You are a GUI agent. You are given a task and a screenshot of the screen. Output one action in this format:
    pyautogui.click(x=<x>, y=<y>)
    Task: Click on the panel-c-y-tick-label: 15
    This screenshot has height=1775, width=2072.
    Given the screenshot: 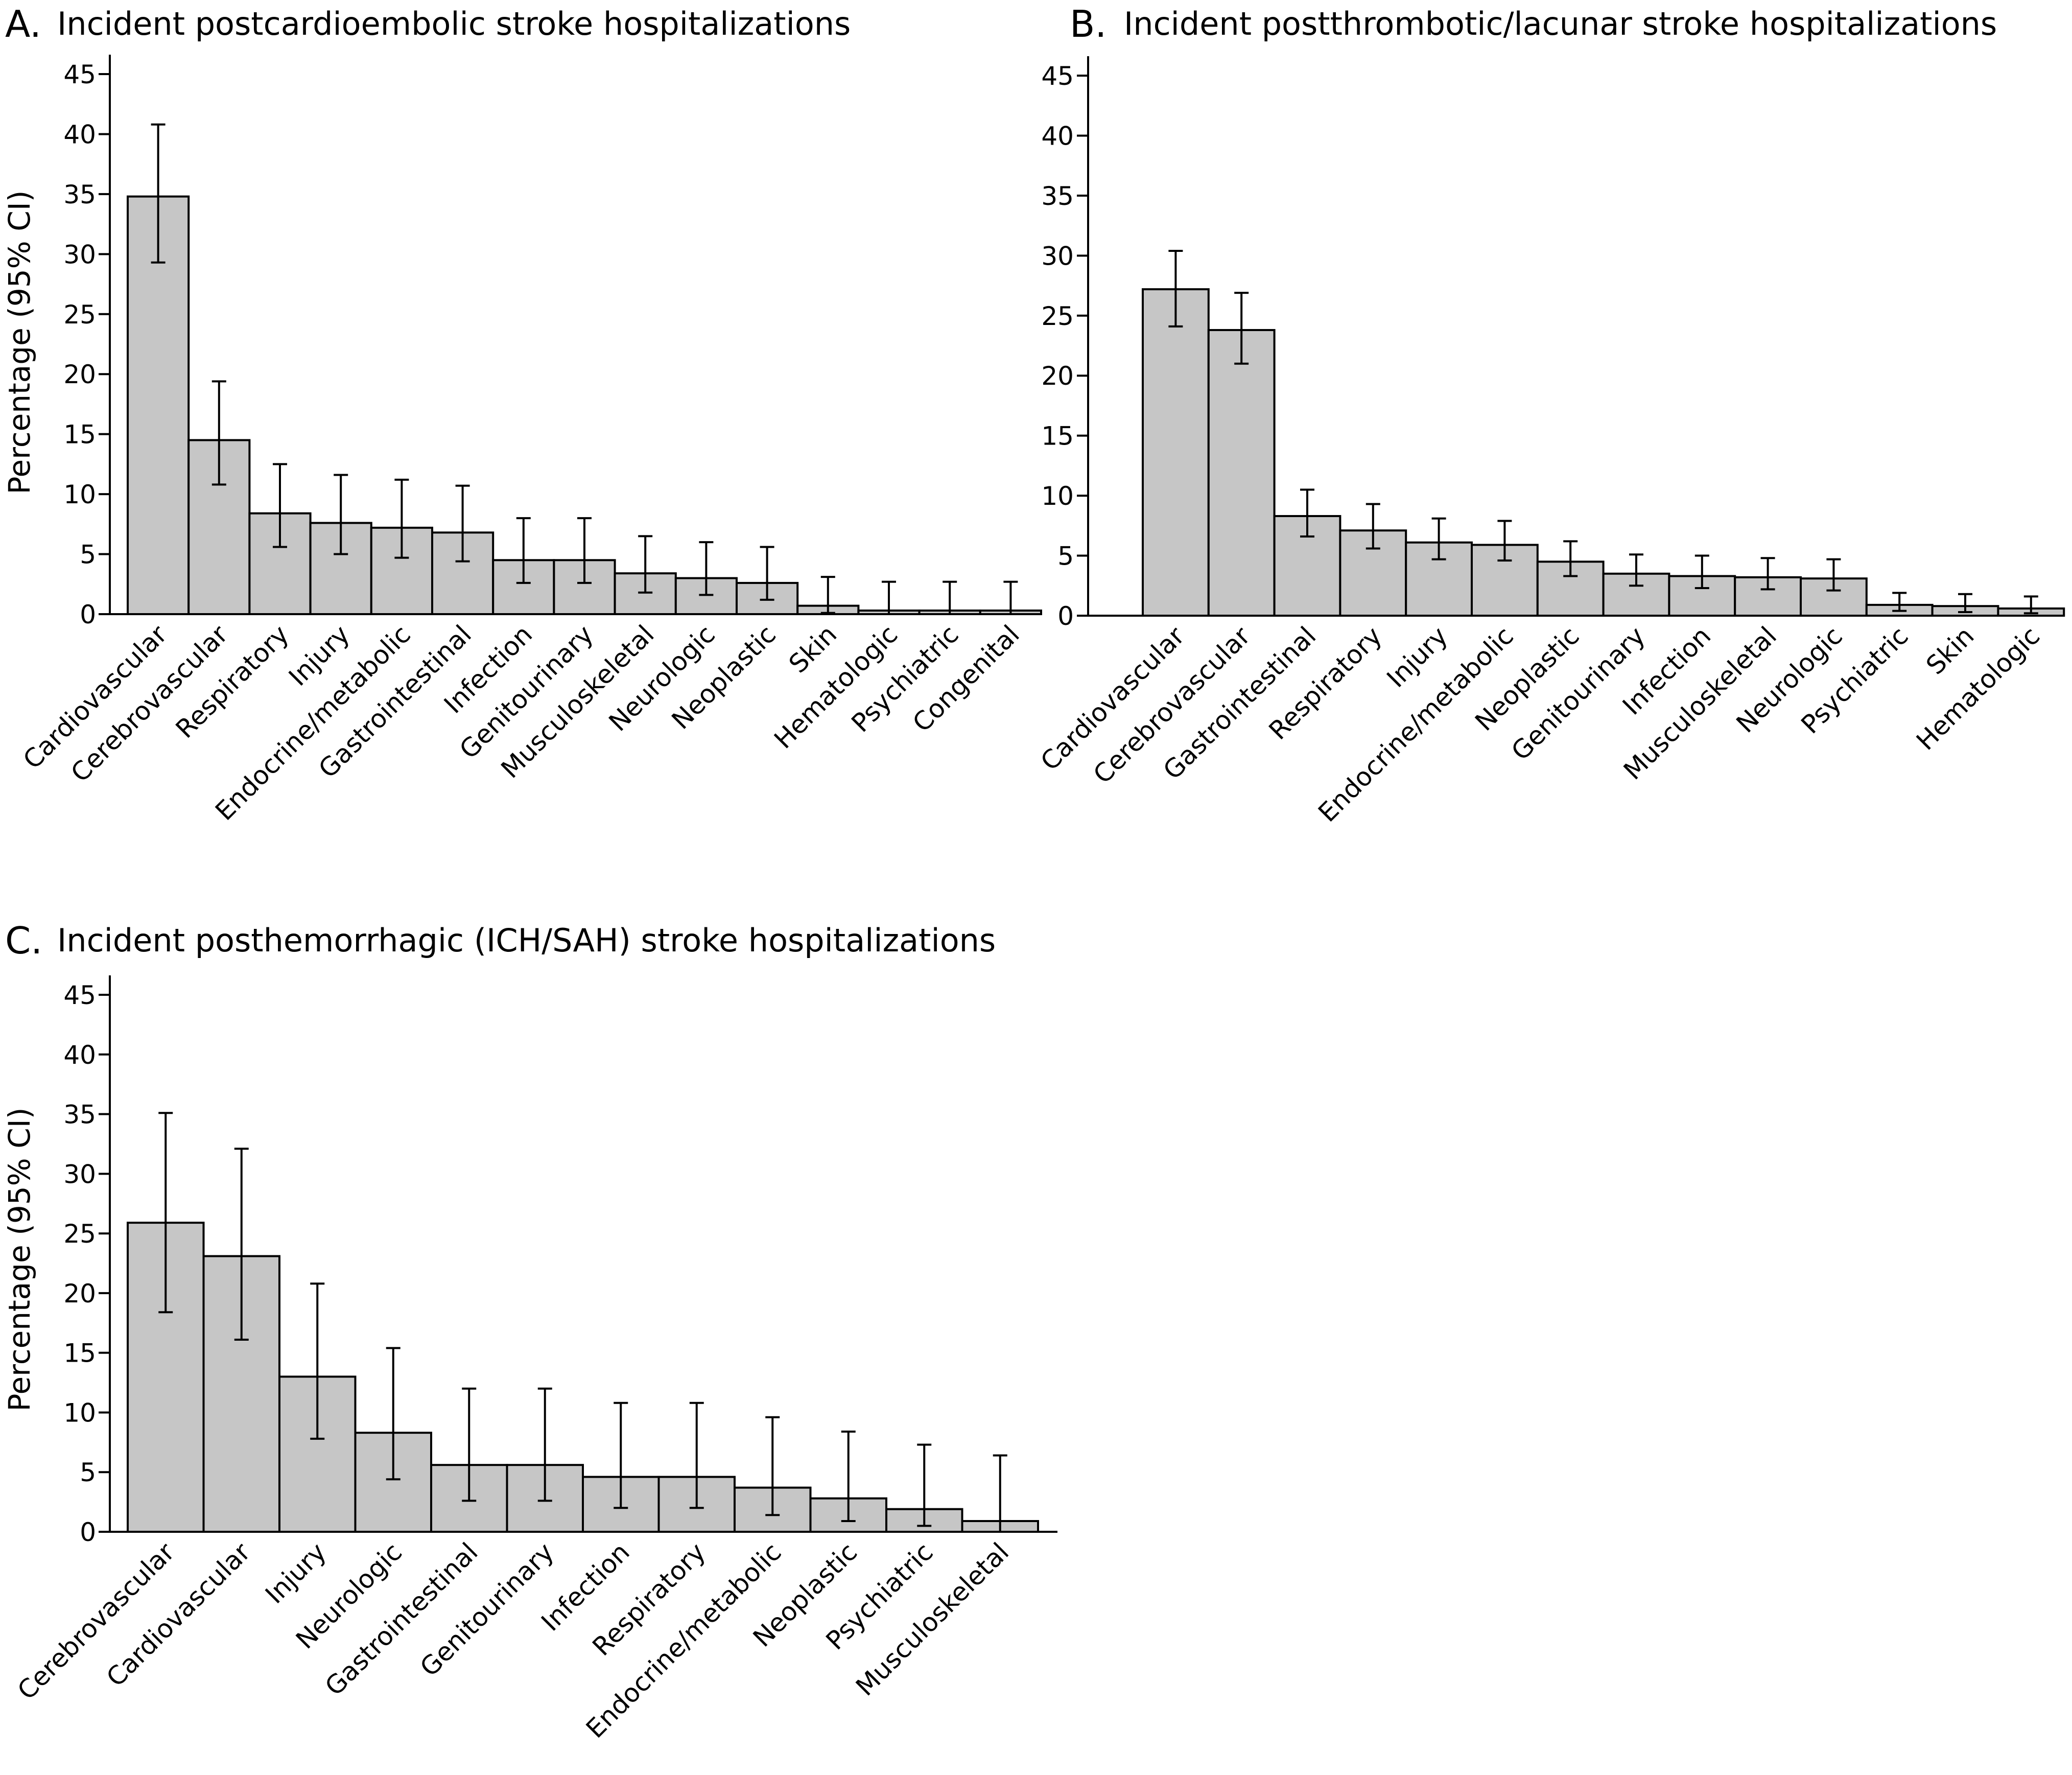 What is the action you would take?
    pyautogui.click(x=79, y=1353)
    